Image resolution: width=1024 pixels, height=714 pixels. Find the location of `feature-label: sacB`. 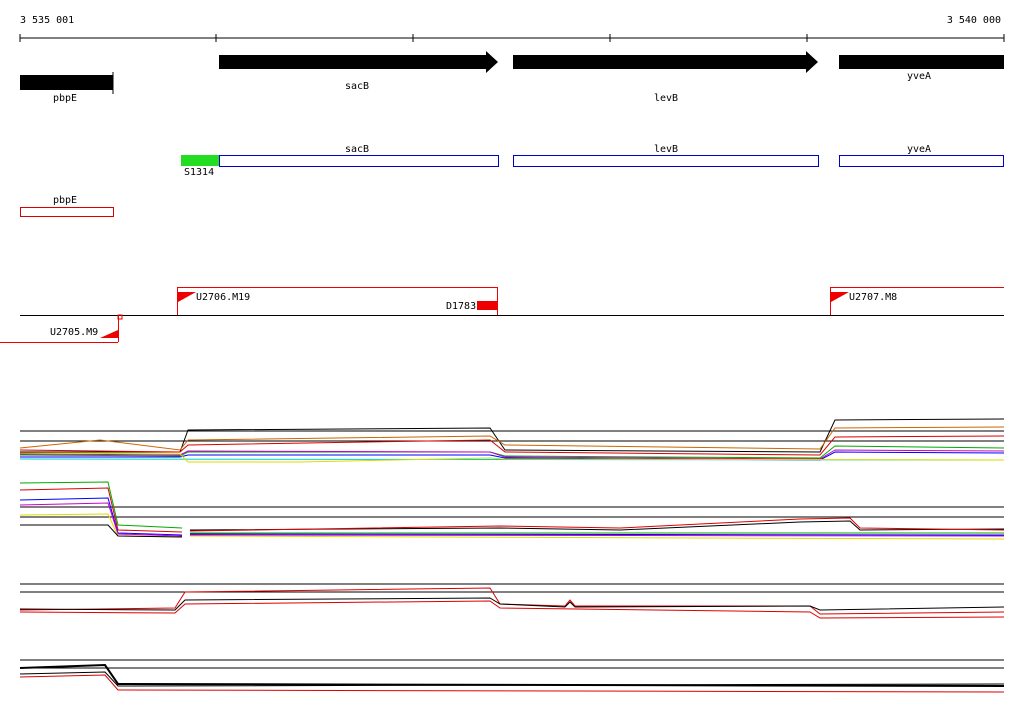

feature-label: sacB is located at coordinates (357, 149).